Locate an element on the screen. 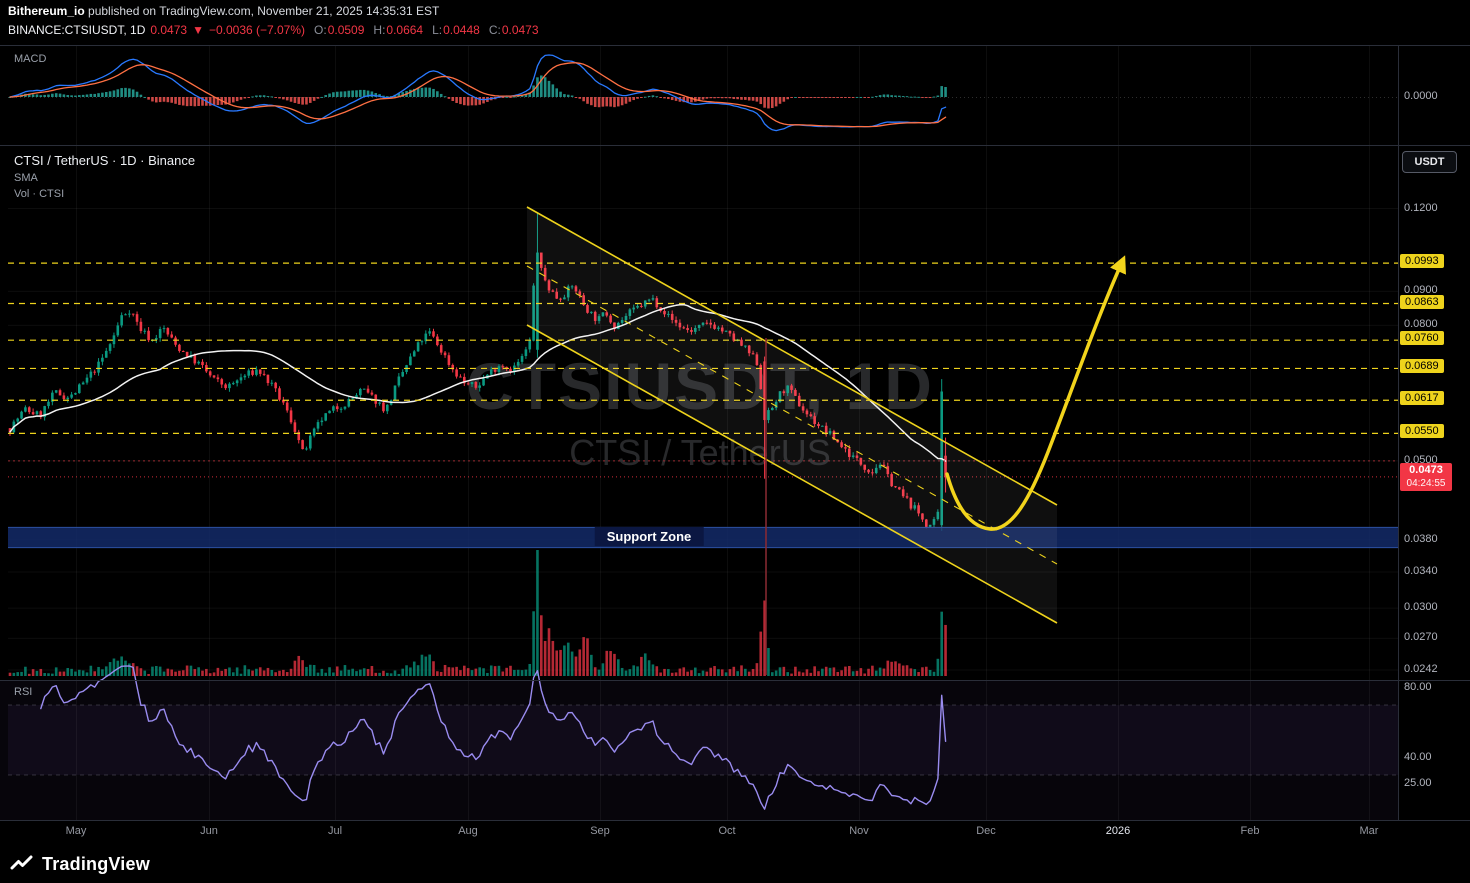  rsi-pane-label: RSI is located at coordinates (23, 692).